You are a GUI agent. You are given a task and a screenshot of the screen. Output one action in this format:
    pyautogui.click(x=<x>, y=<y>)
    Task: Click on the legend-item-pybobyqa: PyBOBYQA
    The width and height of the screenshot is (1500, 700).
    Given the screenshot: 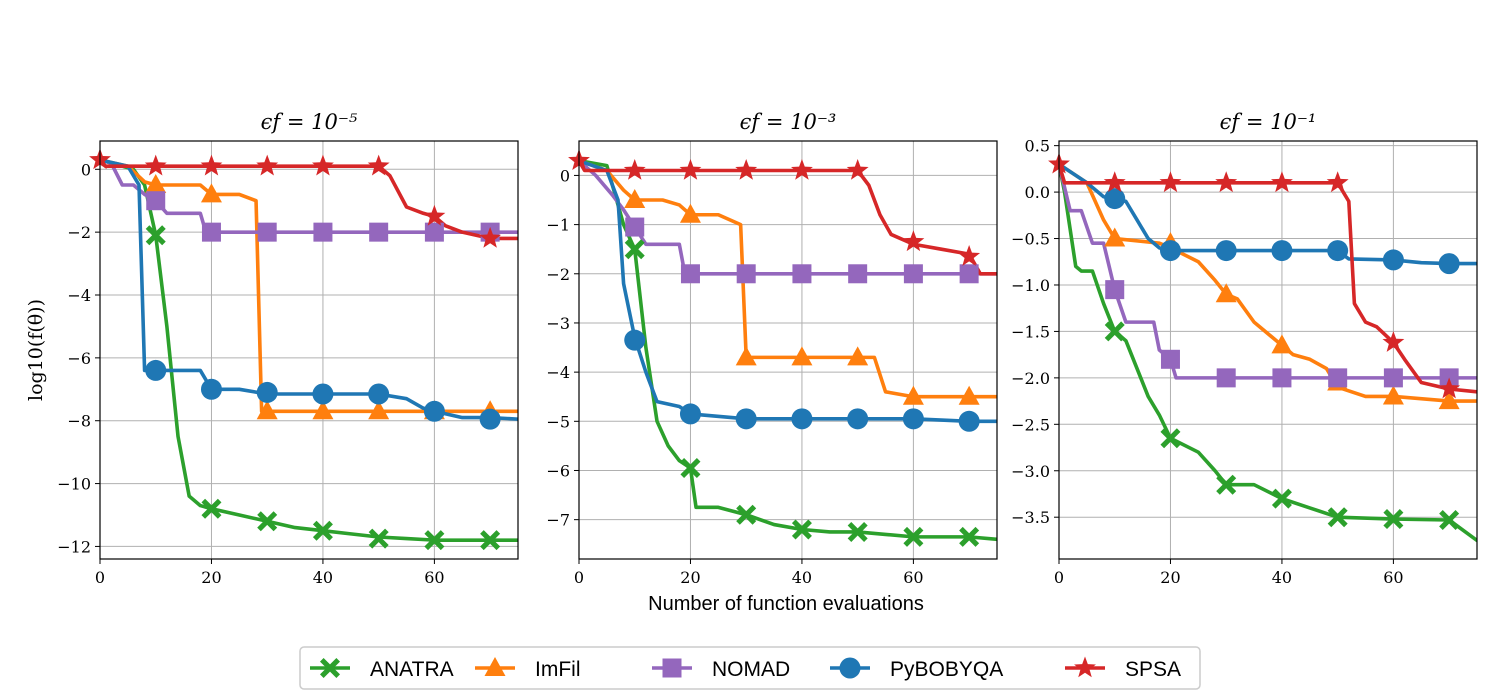 What is the action you would take?
    pyautogui.click(x=916, y=669)
    